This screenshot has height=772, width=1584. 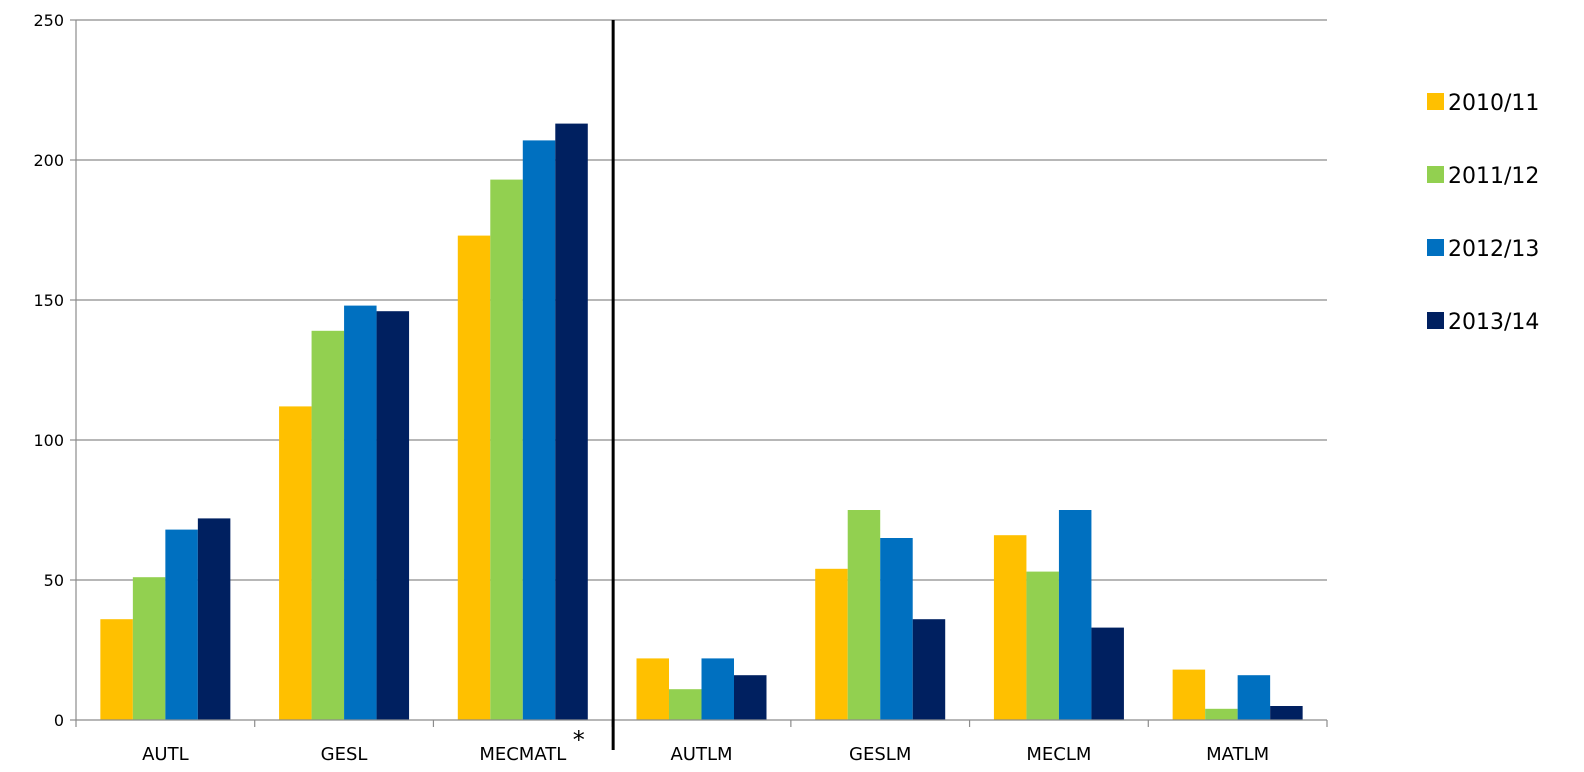 What do you see at coordinates (522, 754) in the screenshot?
I see `x-category-label: MECMATL` at bounding box center [522, 754].